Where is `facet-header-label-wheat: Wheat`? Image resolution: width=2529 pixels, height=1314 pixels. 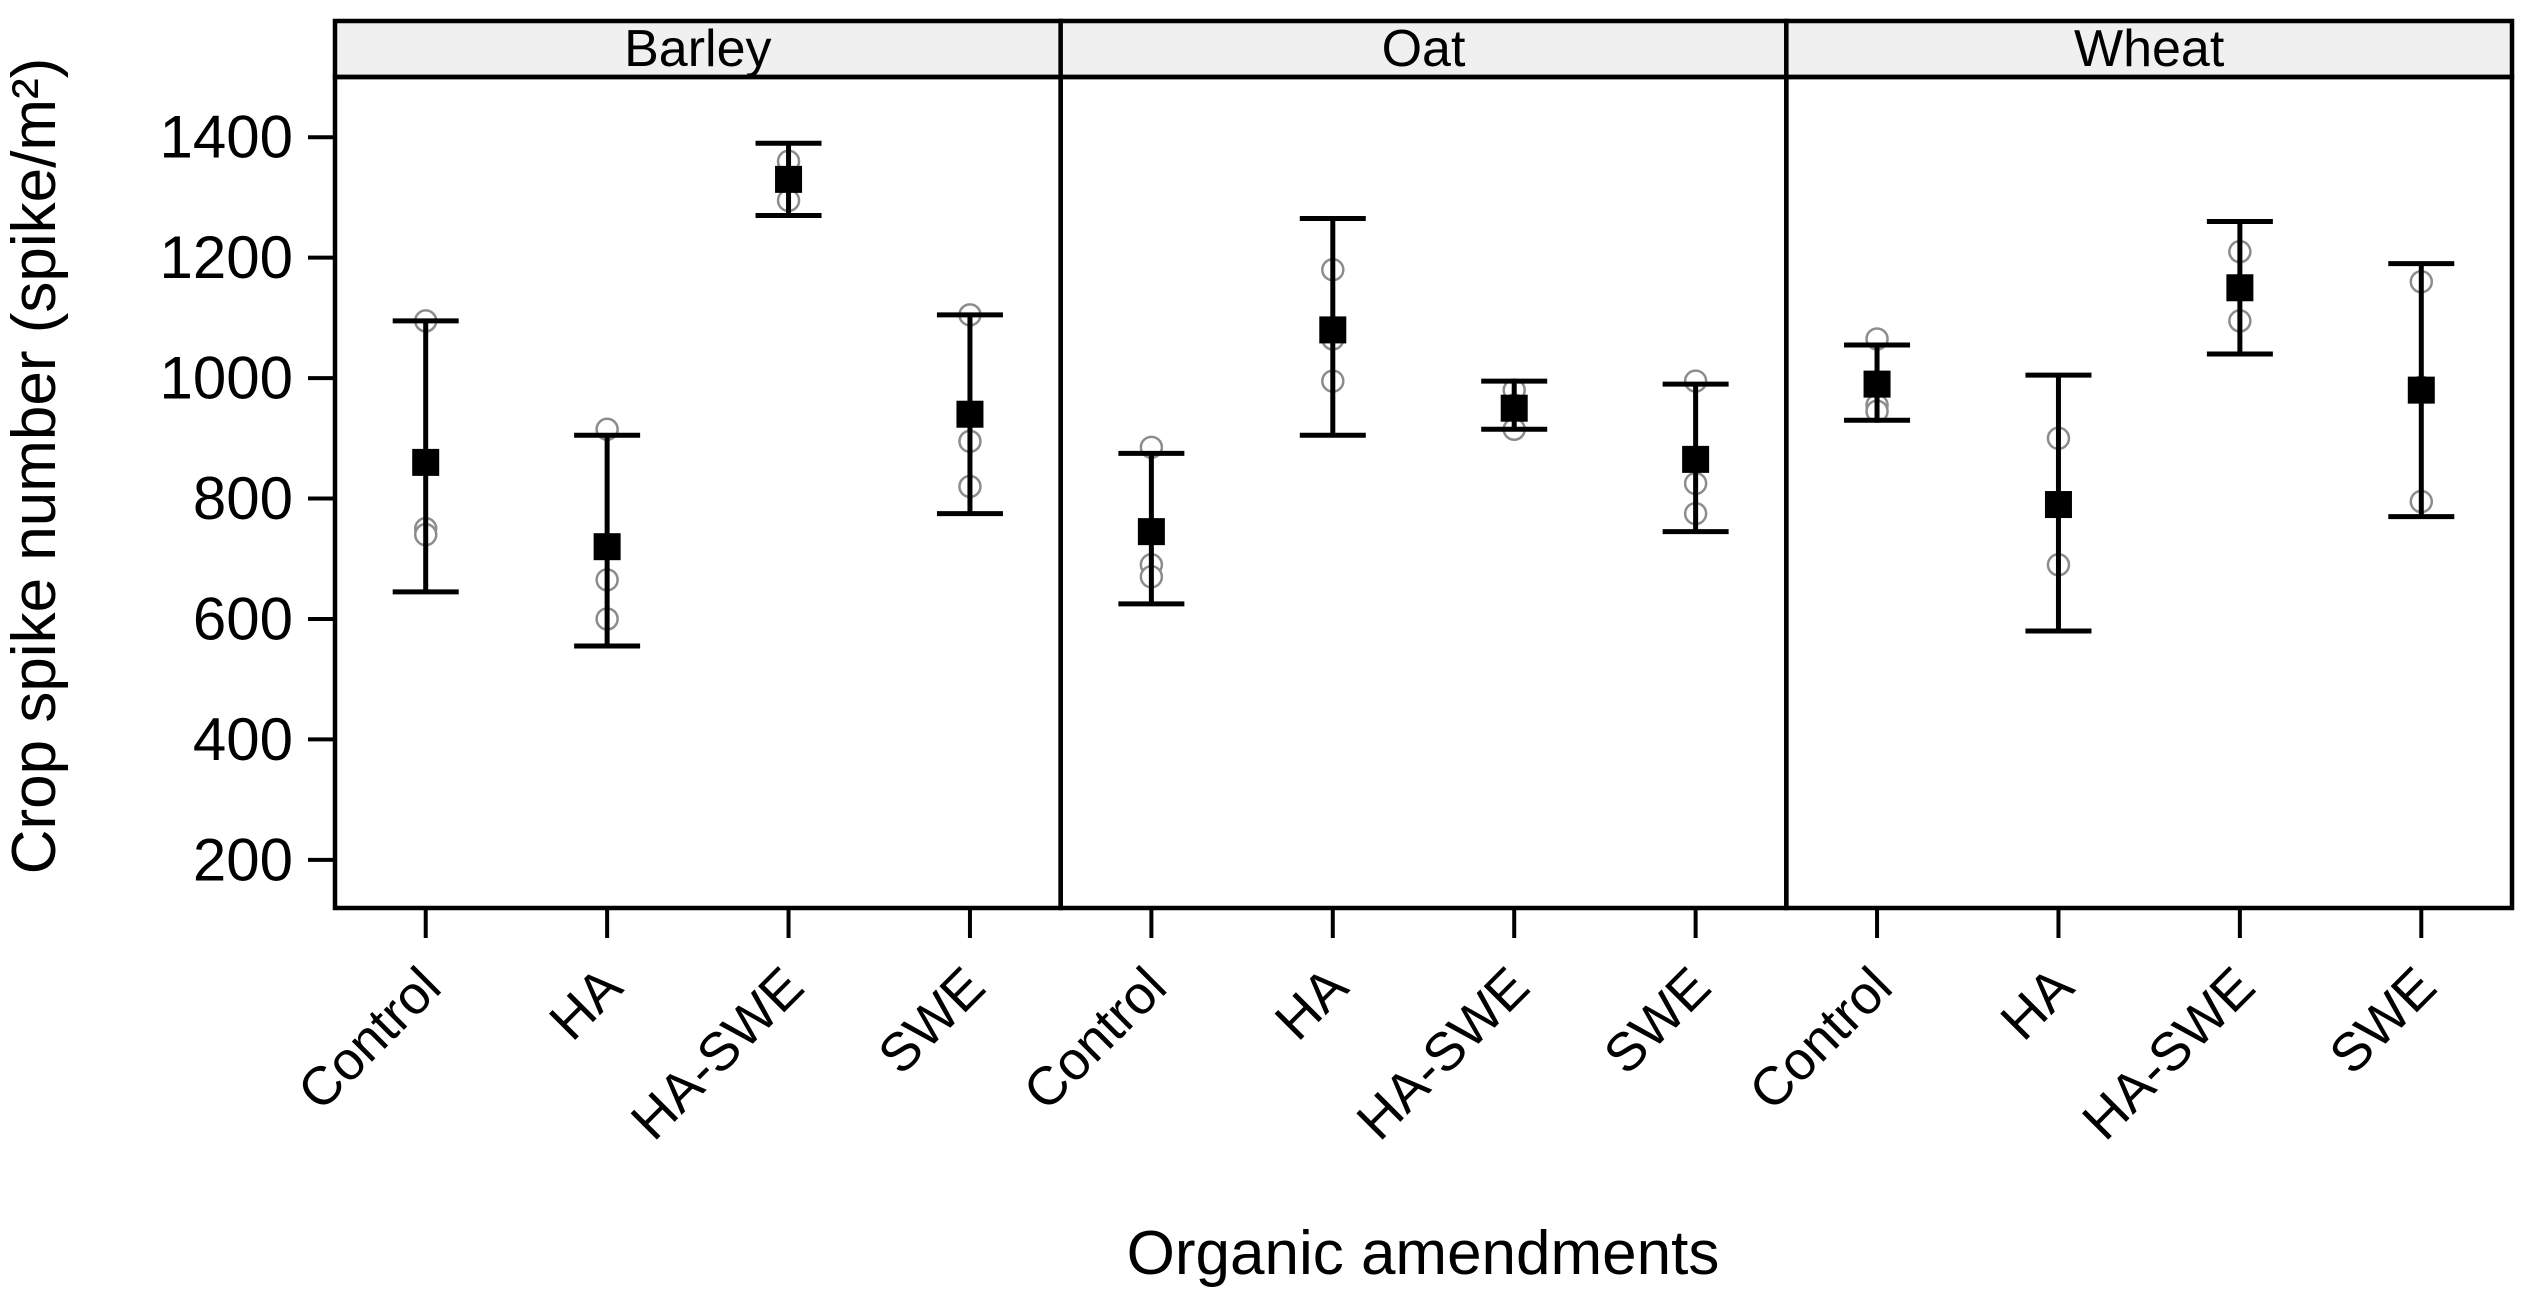 facet-header-label-wheat: Wheat is located at coordinates (2149, 49).